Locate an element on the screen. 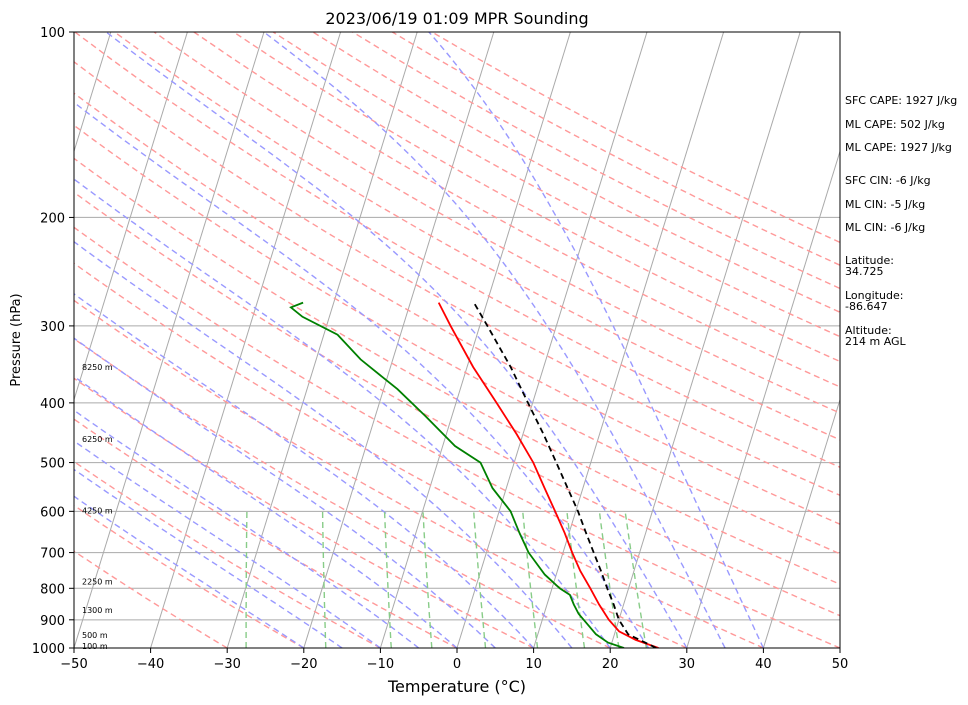  y-tick-label: 200 is located at coordinates (52, 218).